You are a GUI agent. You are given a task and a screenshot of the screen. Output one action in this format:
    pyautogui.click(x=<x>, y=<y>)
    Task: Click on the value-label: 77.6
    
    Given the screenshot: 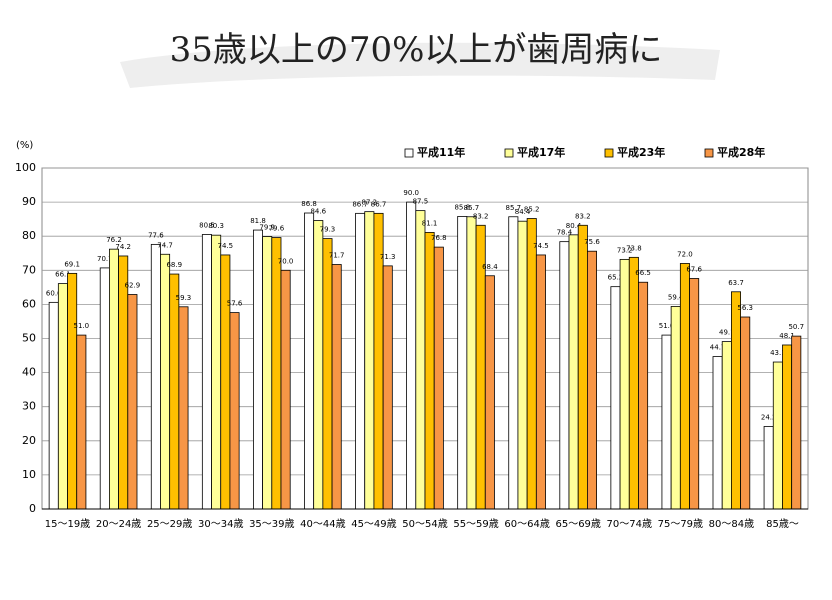 What is the action you would take?
    pyautogui.click(x=156, y=235)
    